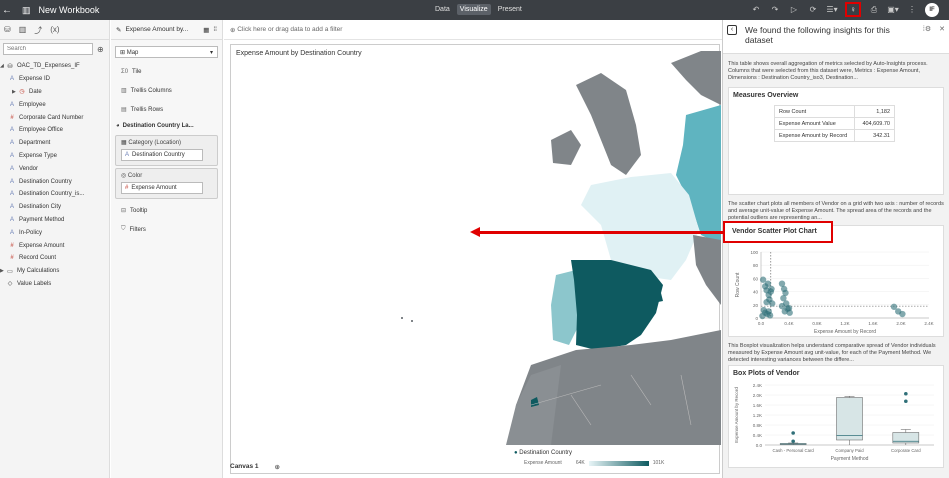 This screenshot has height=478, width=949. What do you see at coordinates (134, 211) in the screenshot?
I see `tooltip-row: ⊟ Tooltip` at bounding box center [134, 211].